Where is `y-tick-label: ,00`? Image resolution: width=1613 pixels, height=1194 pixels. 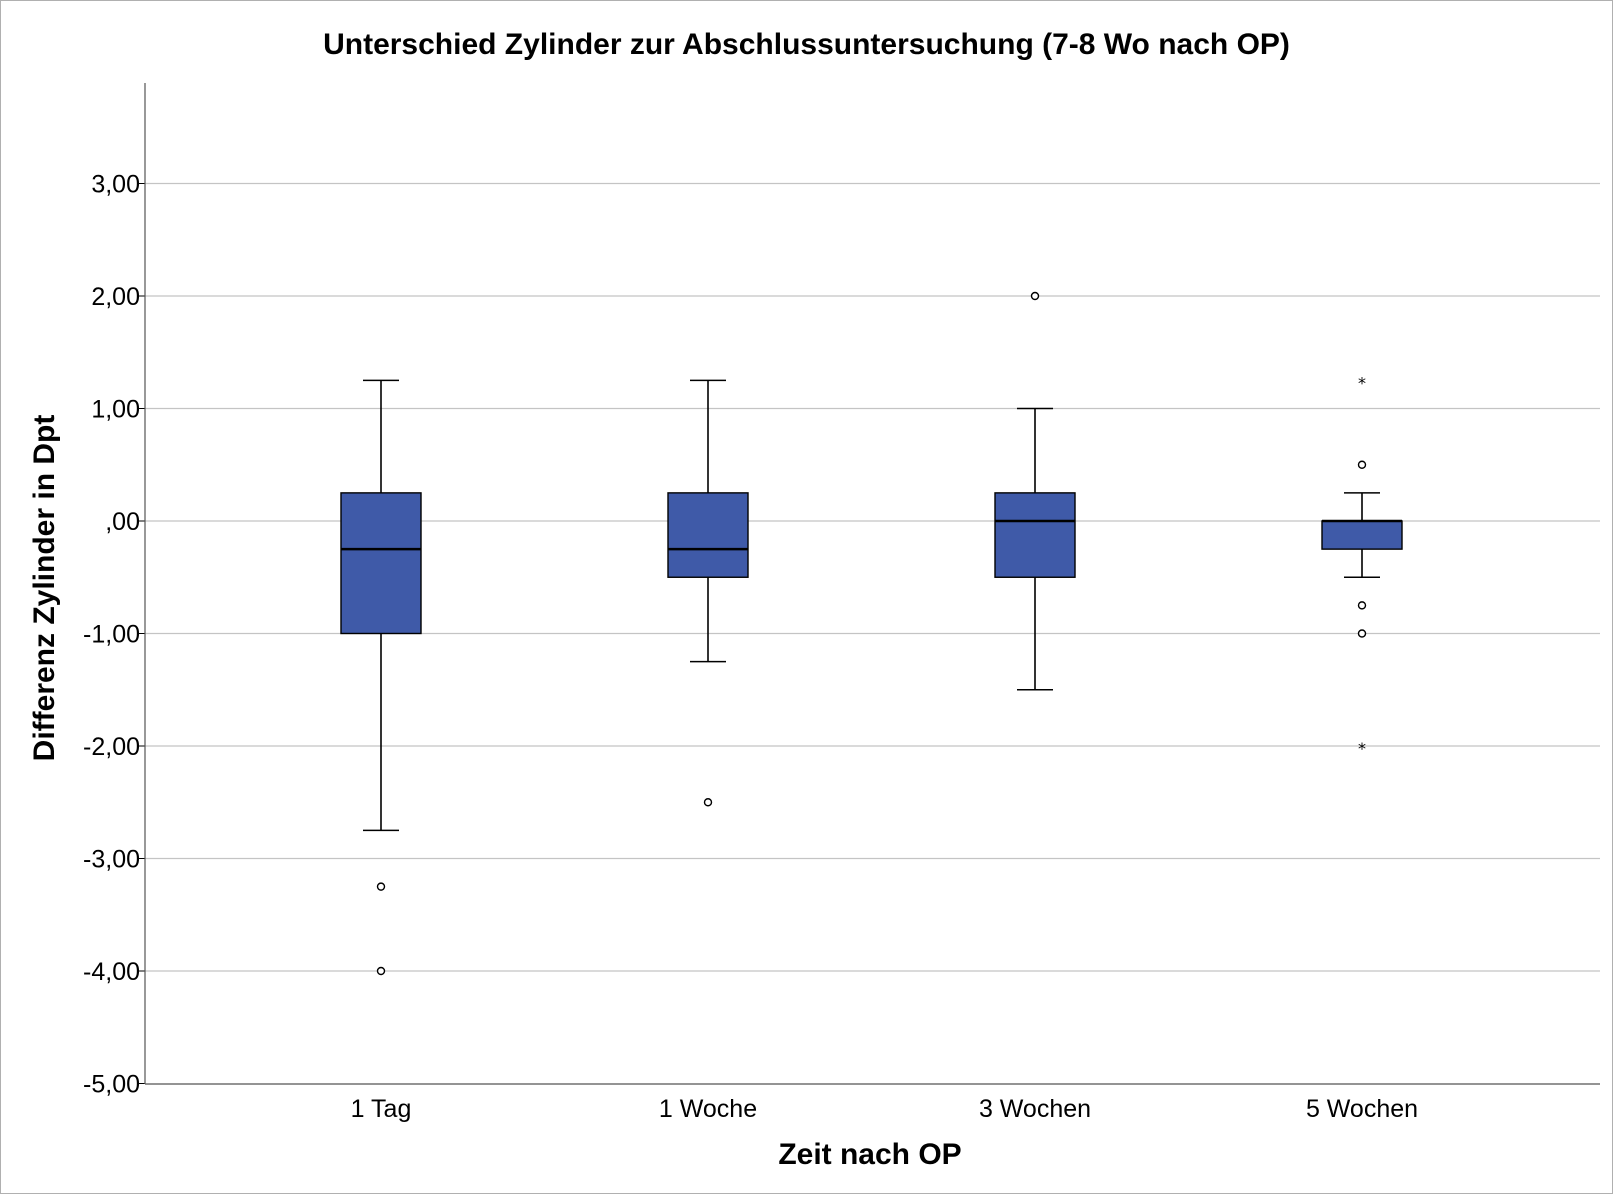
y-tick-label: ,00 is located at coordinates (122, 522).